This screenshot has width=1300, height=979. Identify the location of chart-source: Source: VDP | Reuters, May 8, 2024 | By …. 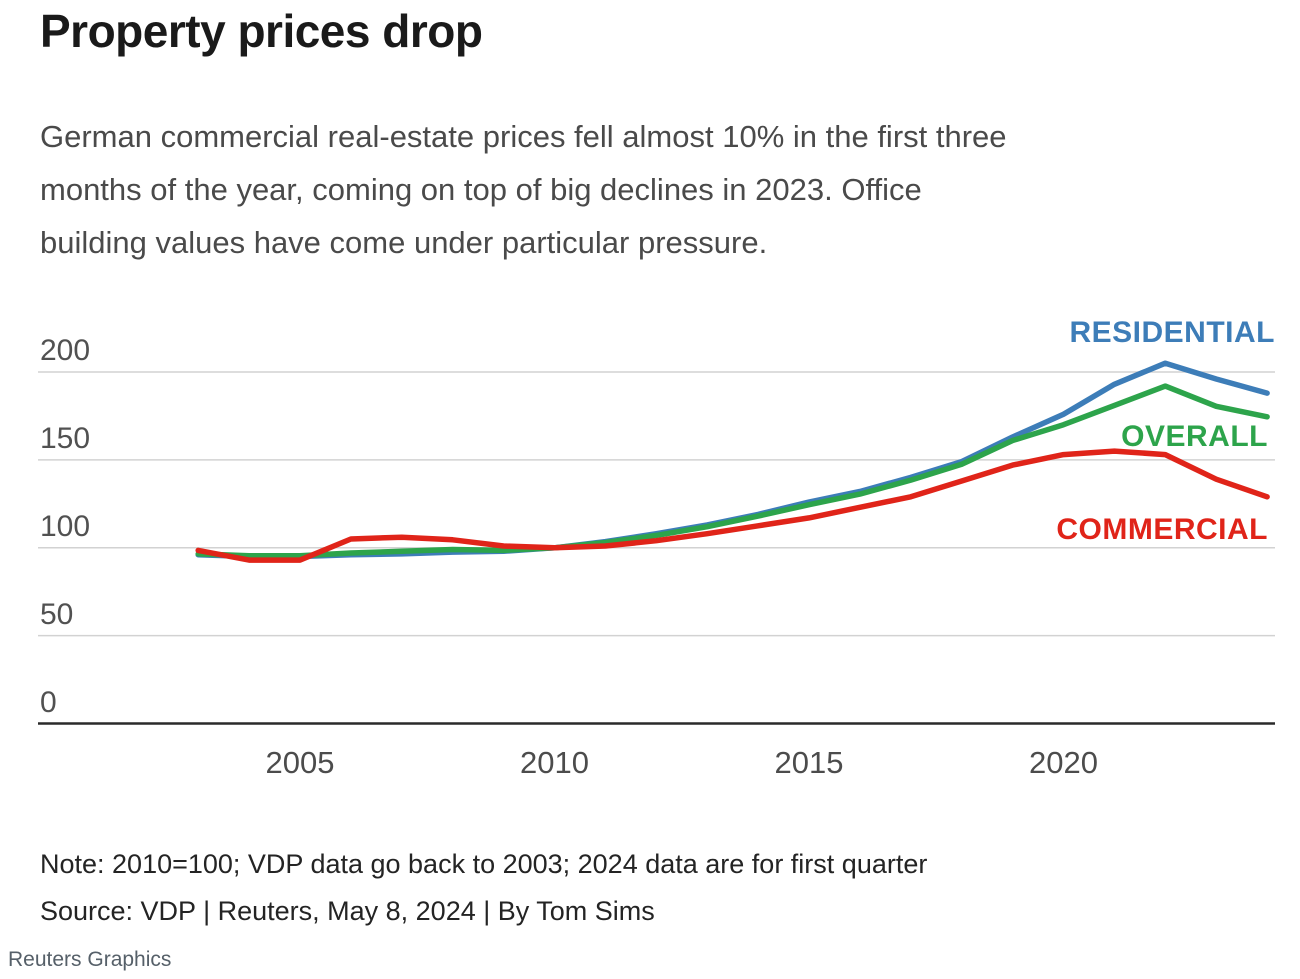
(347, 911).